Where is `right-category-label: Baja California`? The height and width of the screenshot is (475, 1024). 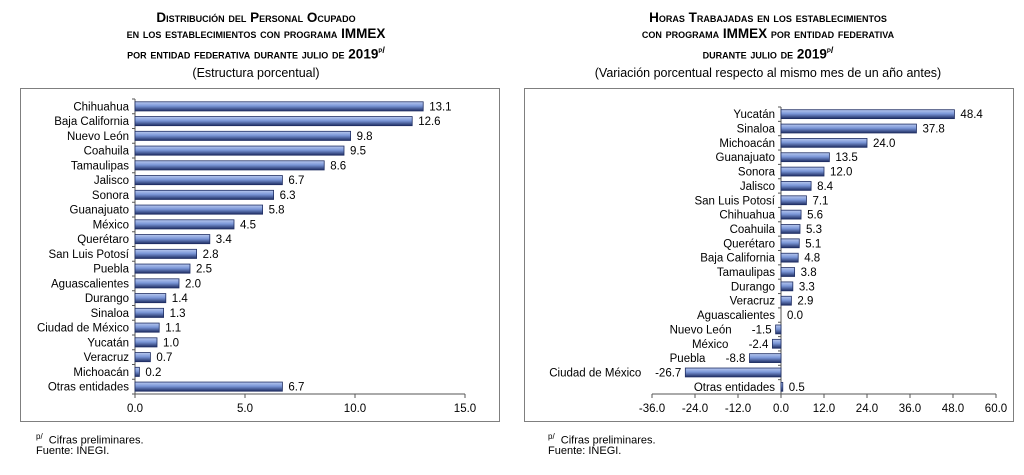
right-category-label: Baja California is located at coordinates (737, 259).